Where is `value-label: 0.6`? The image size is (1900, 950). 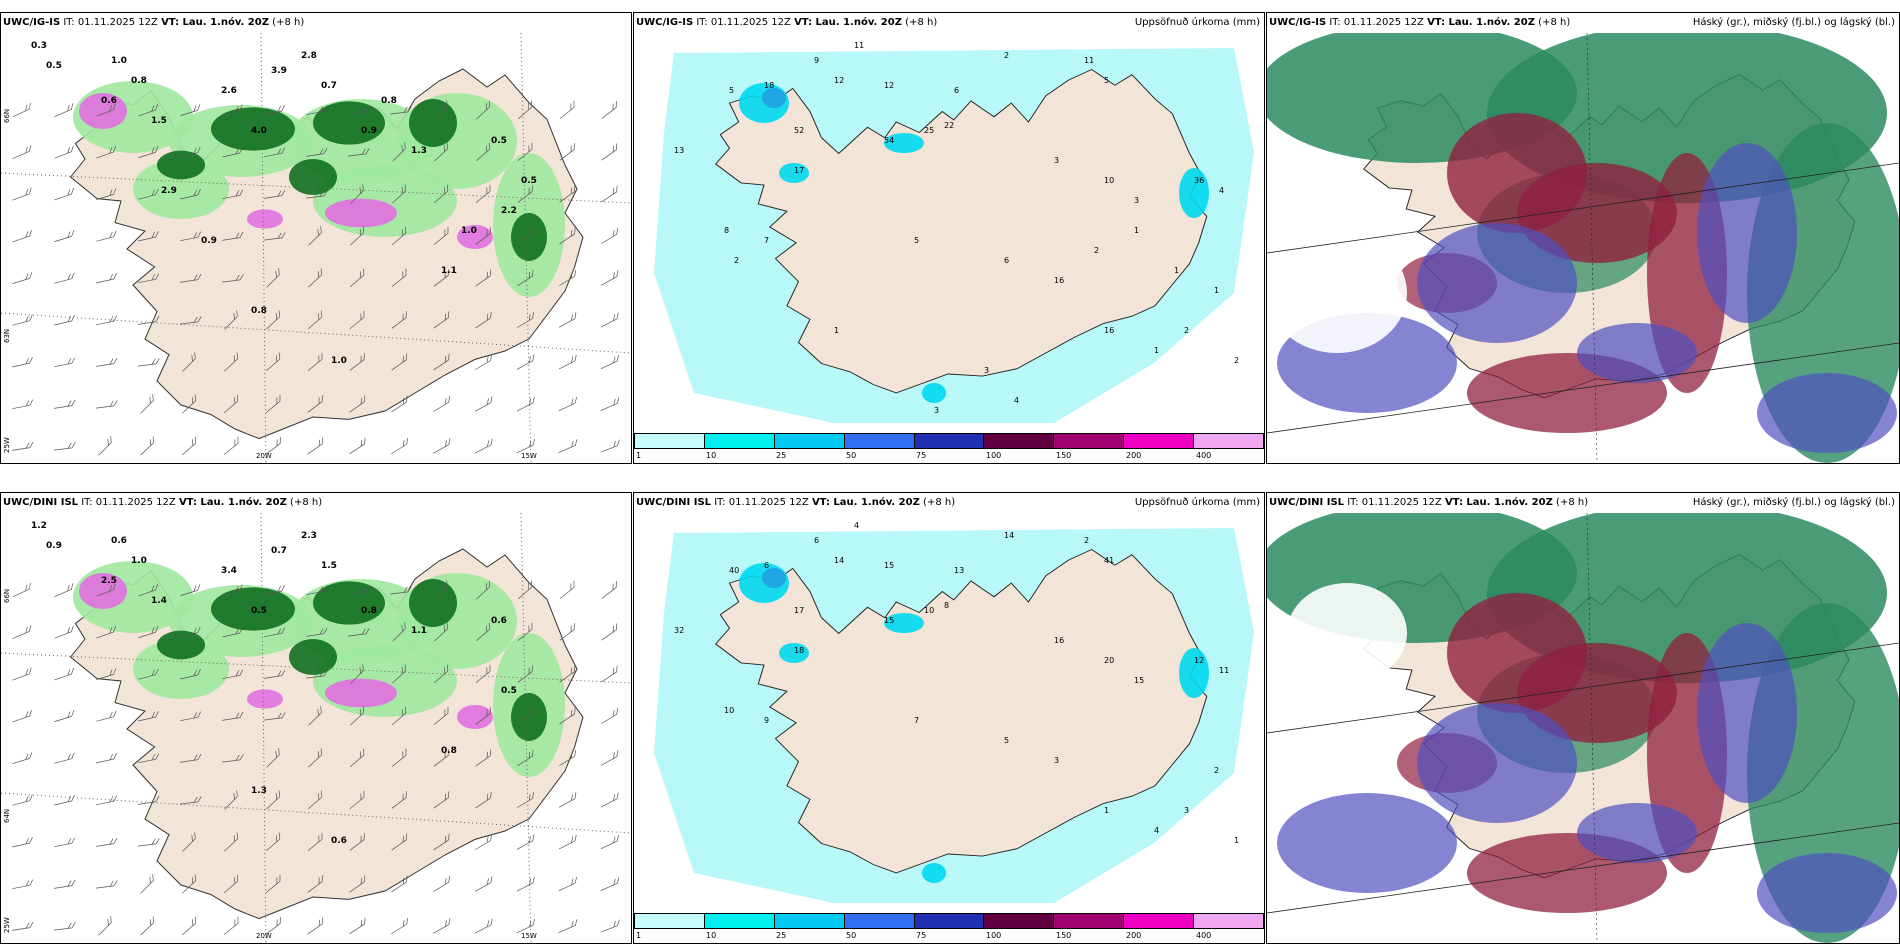
value-label: 0.6 is located at coordinates (339, 841).